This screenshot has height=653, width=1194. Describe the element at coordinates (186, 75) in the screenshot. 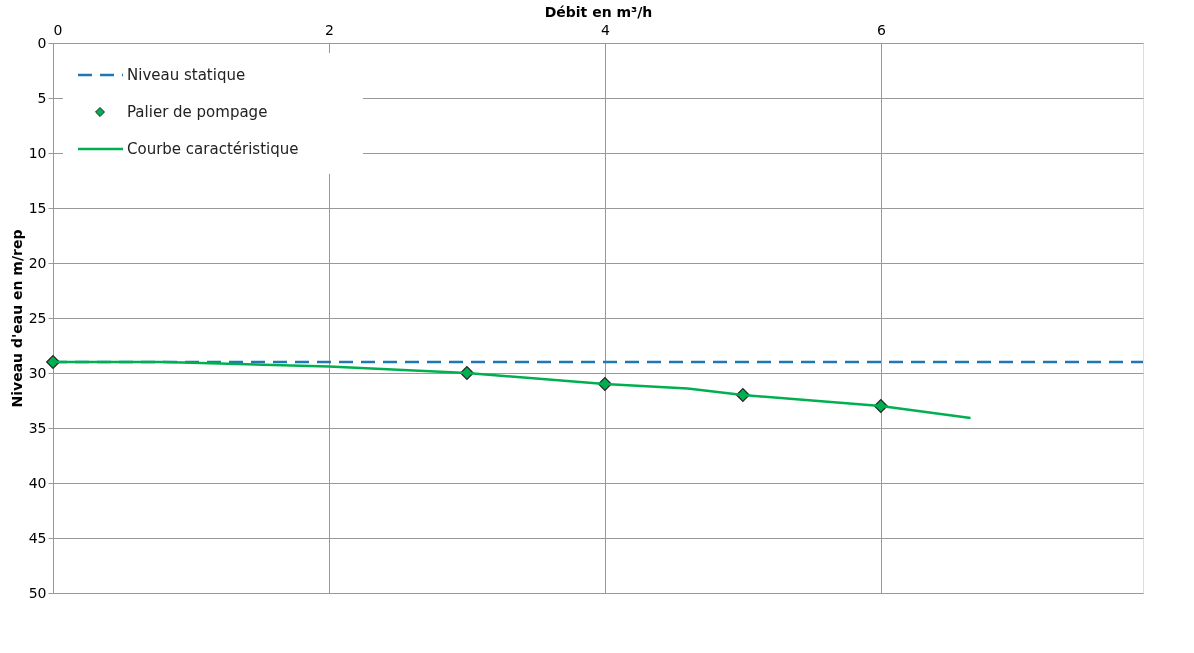

I see `legend-label: Niveau statique` at that location.